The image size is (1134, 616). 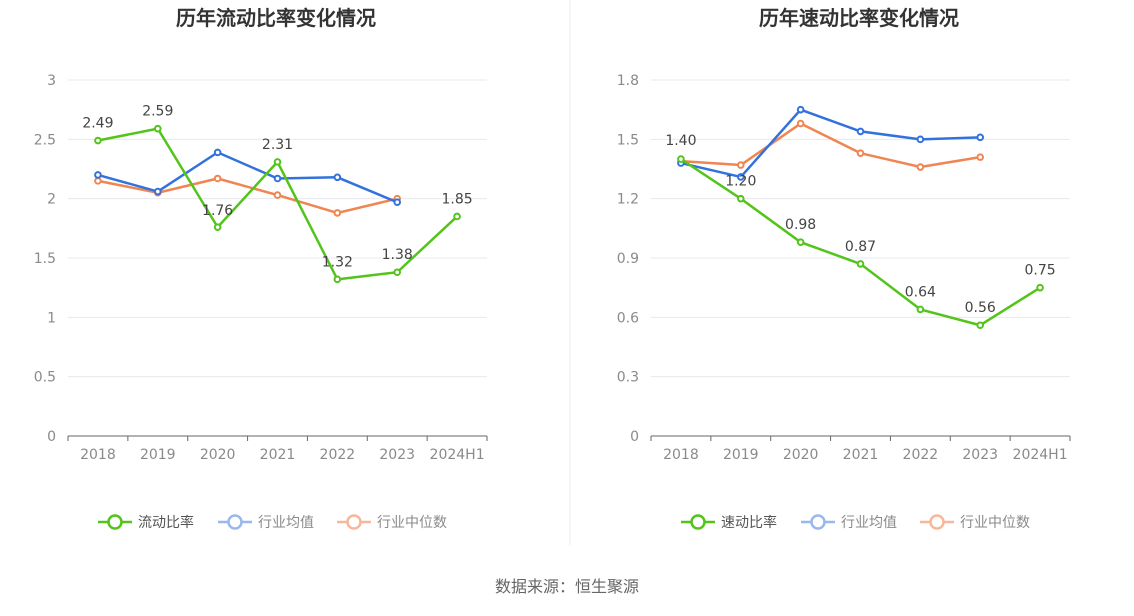 I want to click on data-label: 2.49, so click(x=97, y=124).